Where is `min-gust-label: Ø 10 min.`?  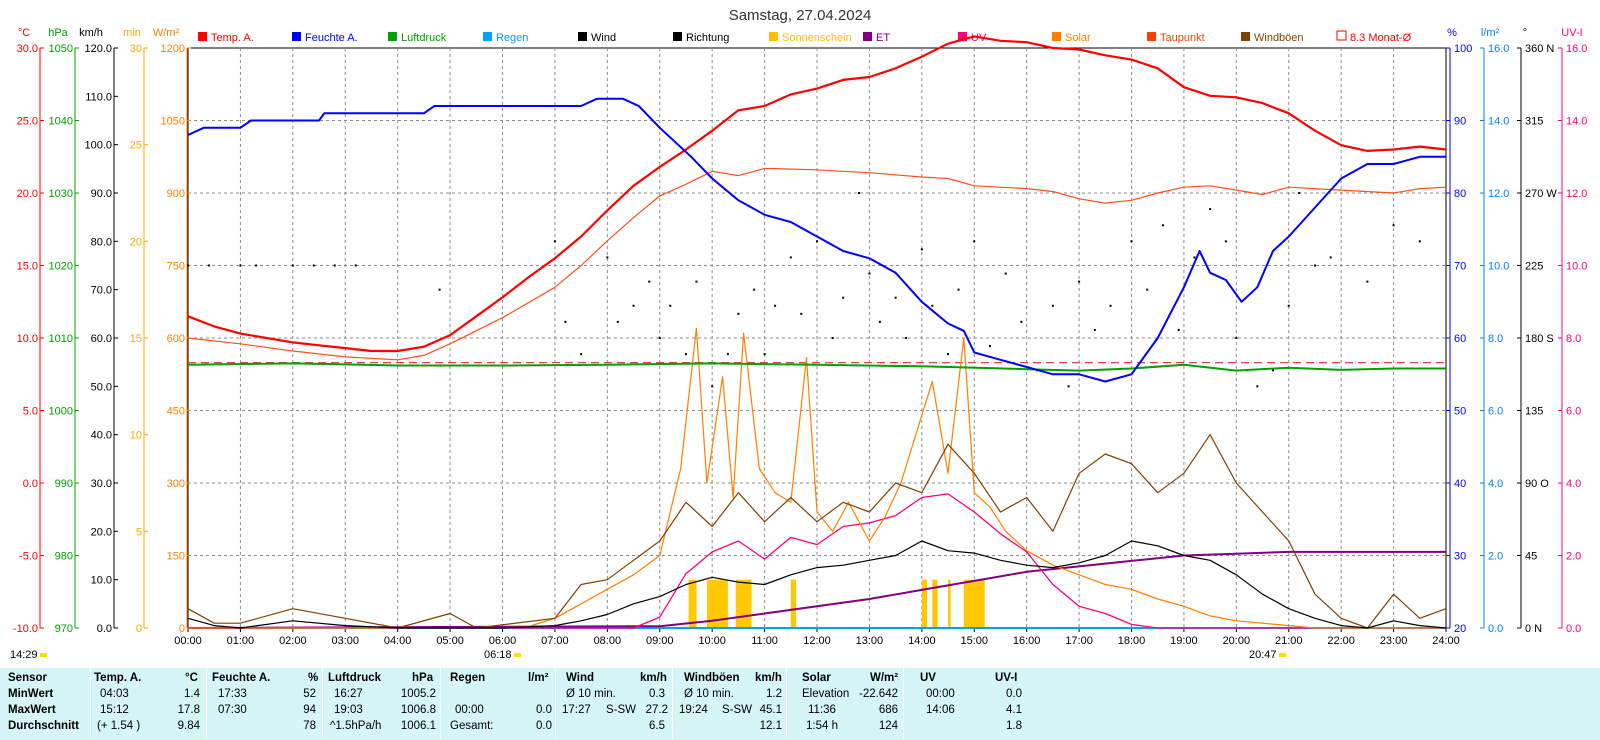 min-gust-label: Ø 10 min. is located at coordinates (709, 694).